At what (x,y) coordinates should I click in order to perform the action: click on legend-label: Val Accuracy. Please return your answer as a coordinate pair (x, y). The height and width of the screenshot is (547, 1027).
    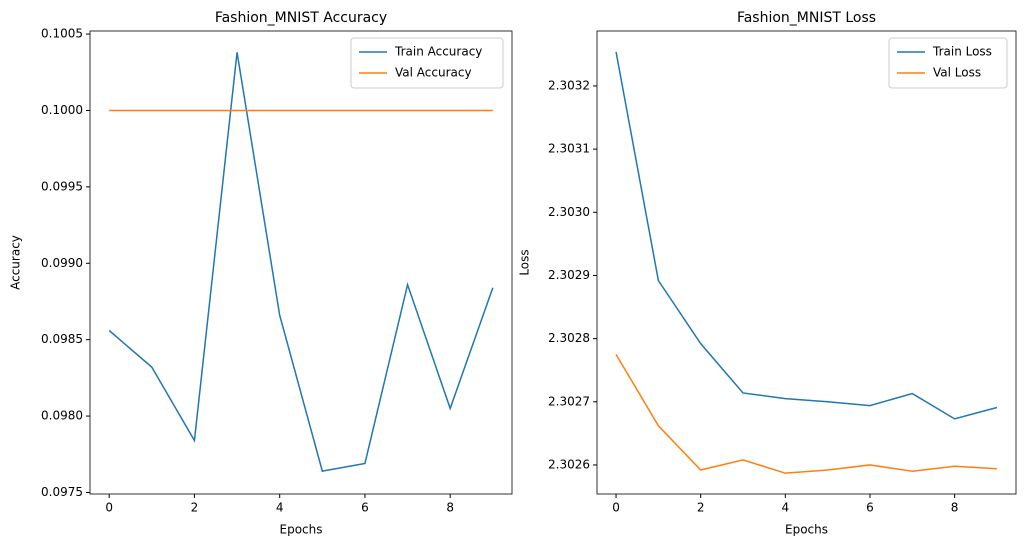
    Looking at the image, I should click on (433, 73).